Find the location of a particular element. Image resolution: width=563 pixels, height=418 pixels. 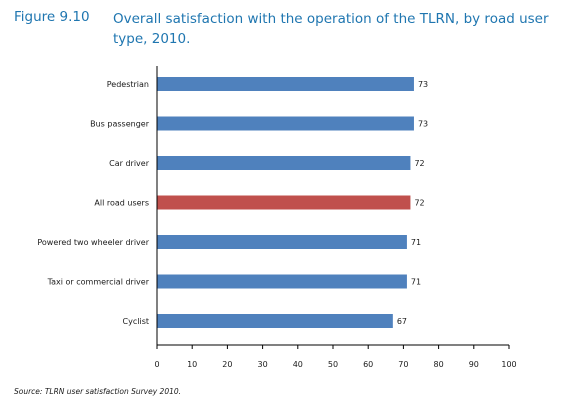

x-tick-label: 10 is located at coordinates (192, 364).